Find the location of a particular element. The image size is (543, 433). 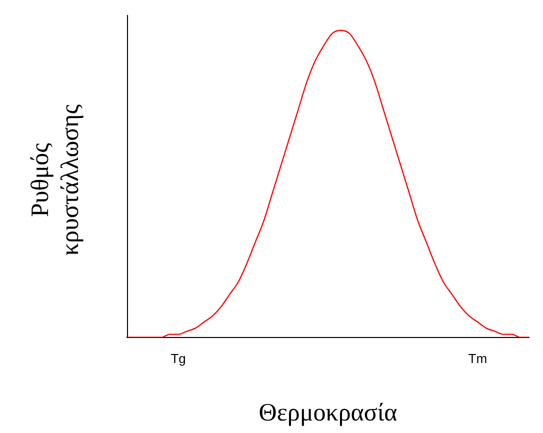

x-tick-label: Tg is located at coordinates (178, 358).